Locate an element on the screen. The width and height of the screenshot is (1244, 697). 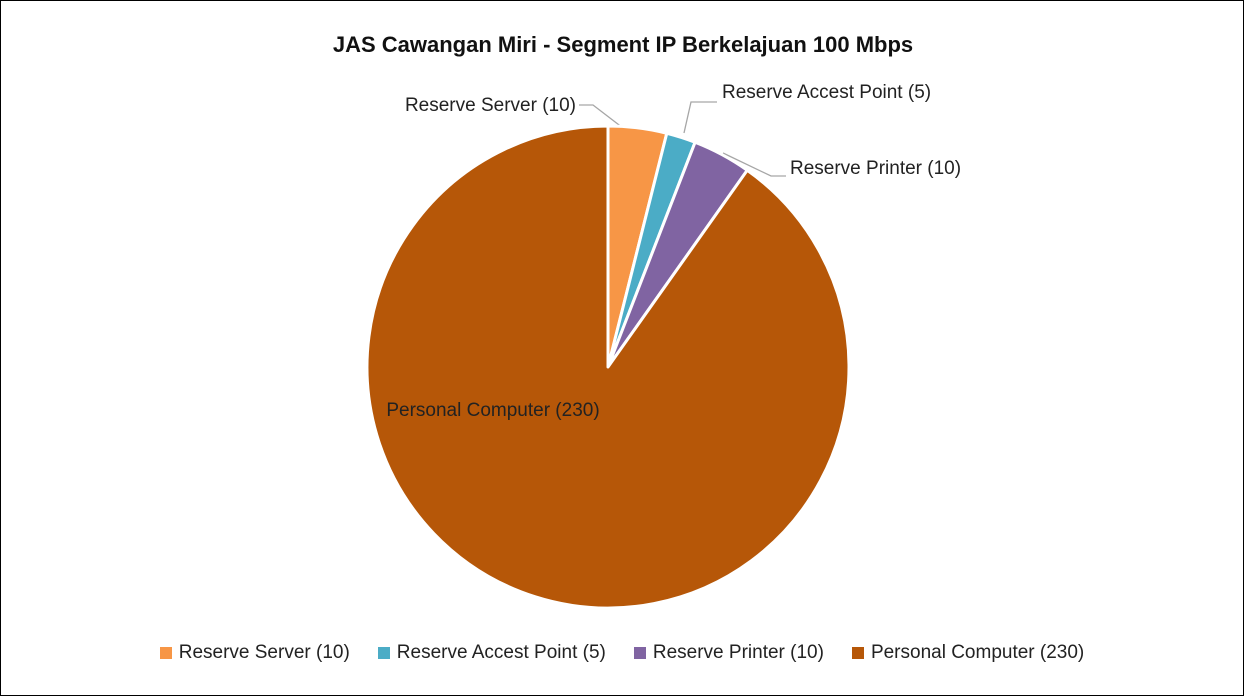
data-label: Reserve Server (10) is located at coordinates (490, 105).